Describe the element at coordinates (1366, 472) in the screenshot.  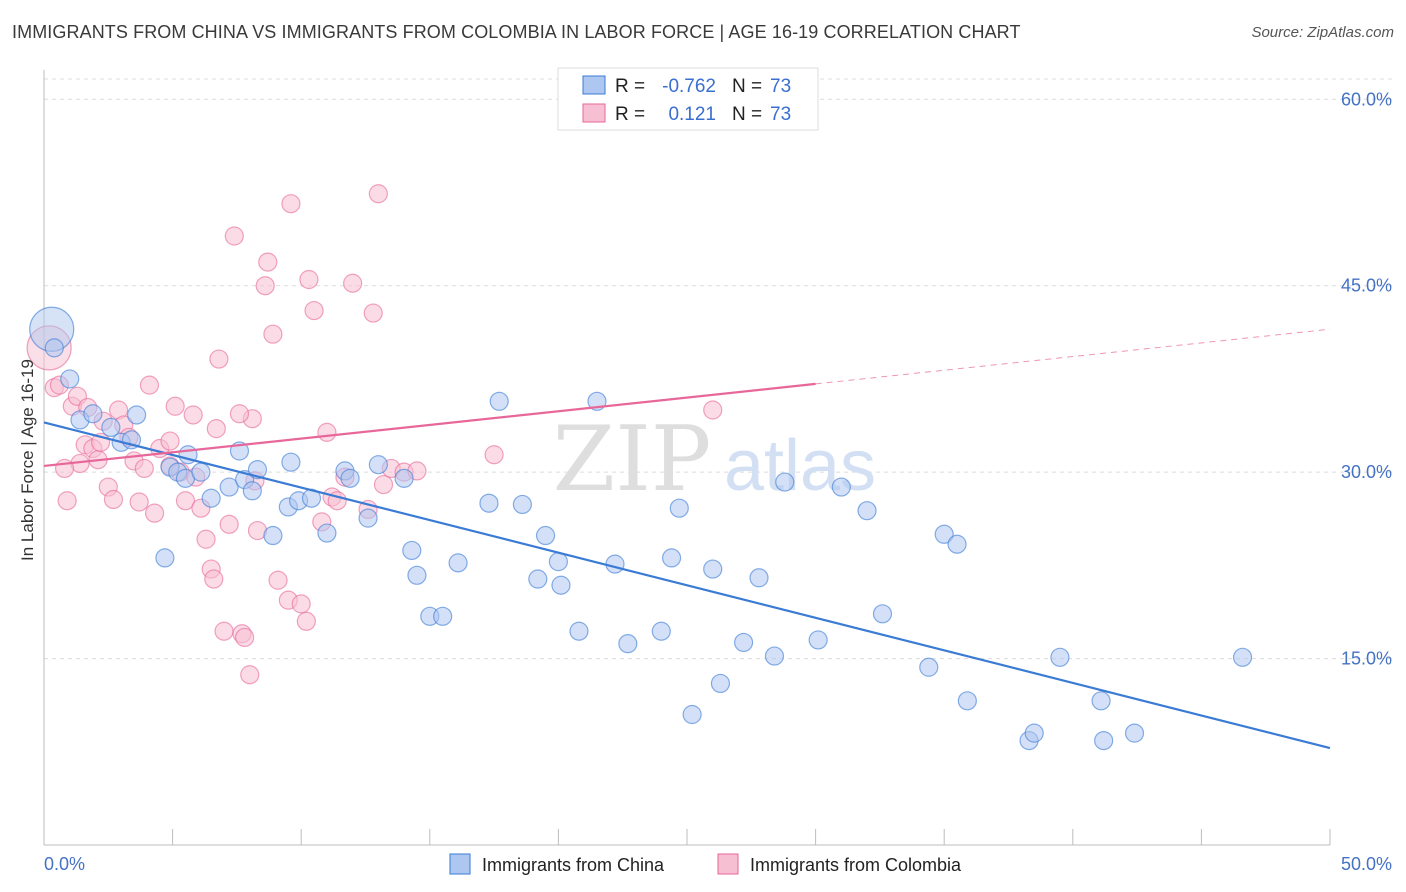
I see `y-tick-label: 30.0%` at that location.